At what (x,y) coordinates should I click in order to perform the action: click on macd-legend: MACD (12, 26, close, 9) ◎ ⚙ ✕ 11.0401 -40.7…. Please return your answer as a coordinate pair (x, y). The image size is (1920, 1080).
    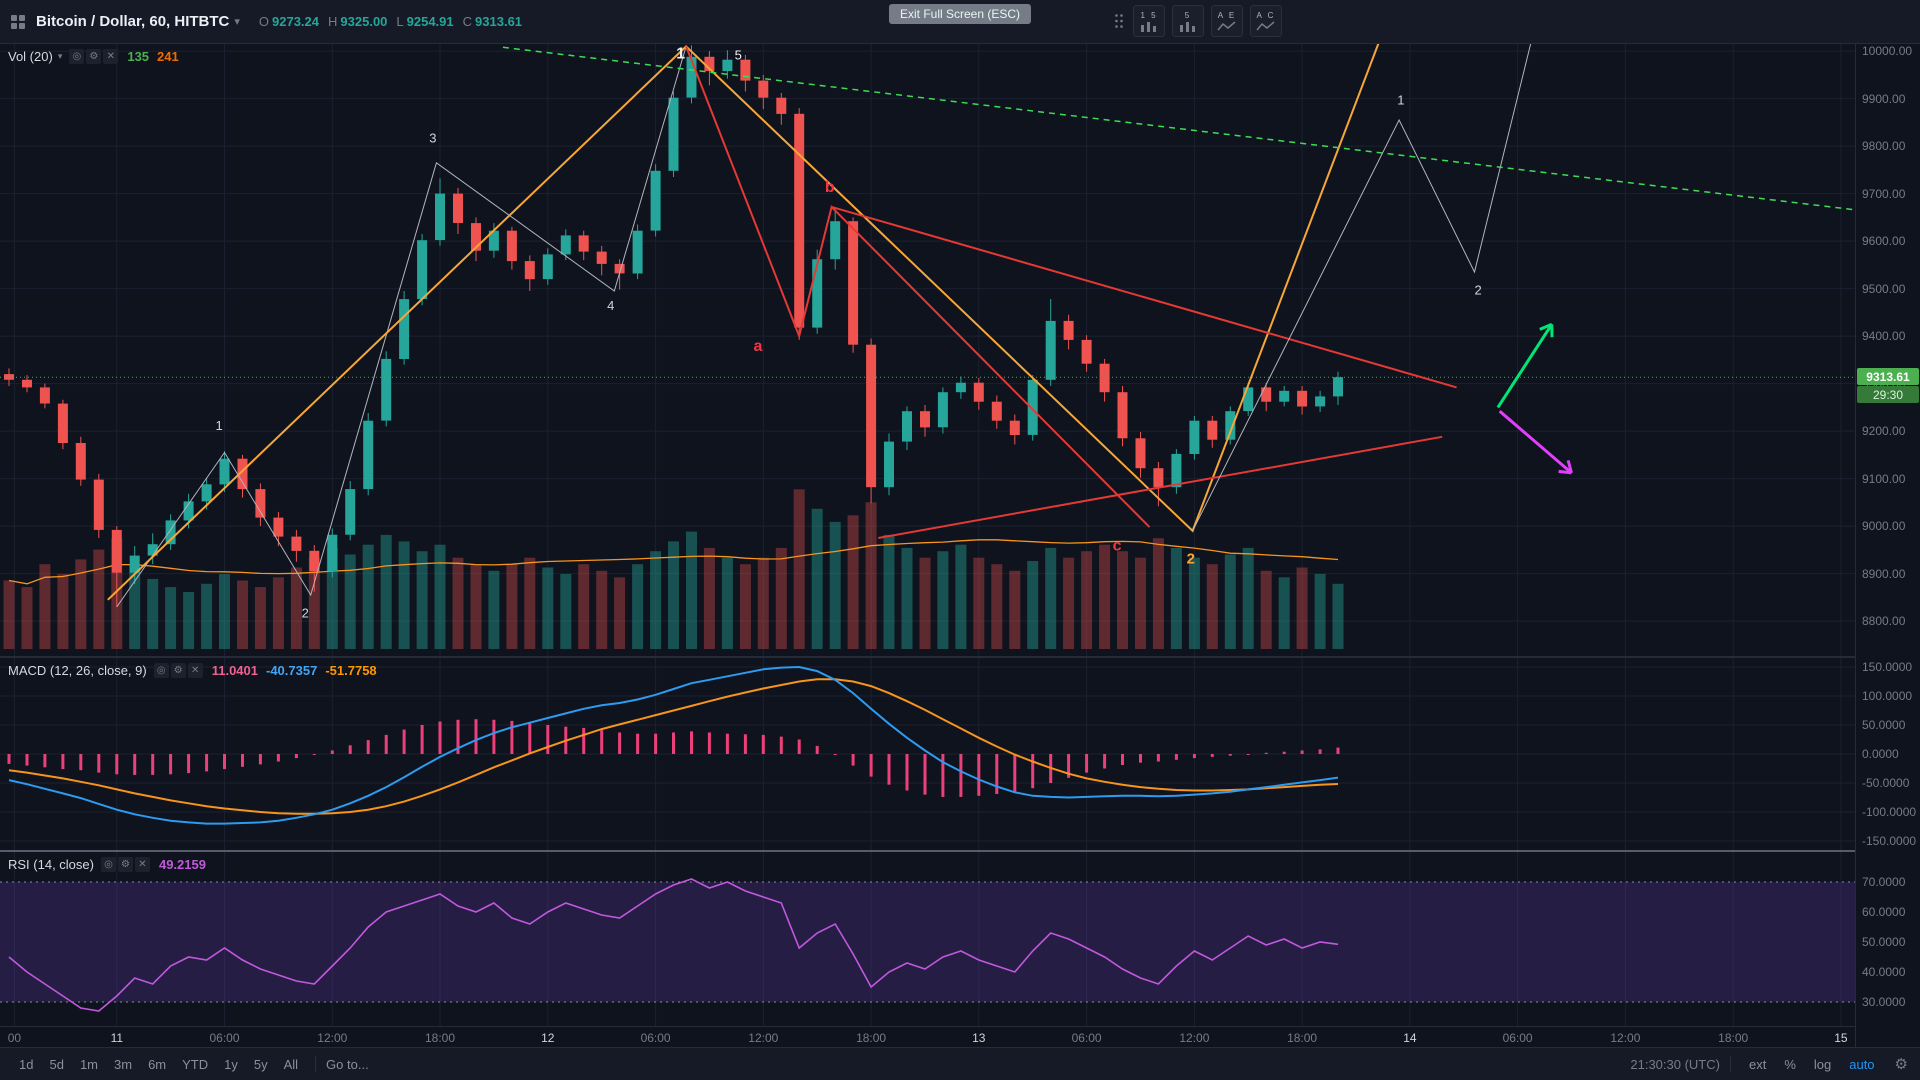
    Looking at the image, I should click on (192, 670).